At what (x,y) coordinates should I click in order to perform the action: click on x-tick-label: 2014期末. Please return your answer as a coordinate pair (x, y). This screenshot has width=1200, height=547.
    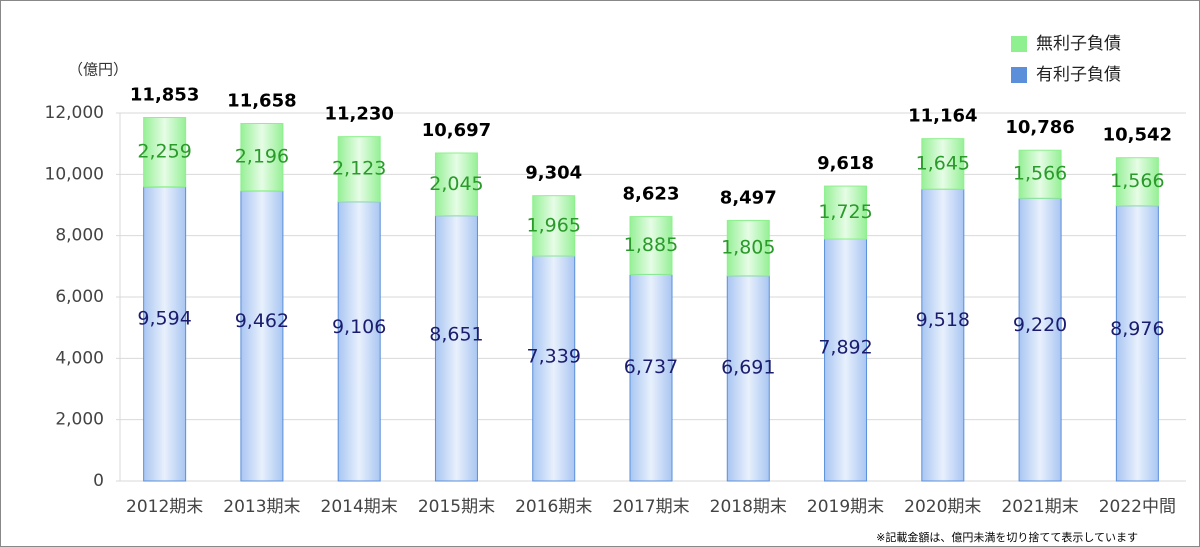
    Looking at the image, I should click on (359, 507).